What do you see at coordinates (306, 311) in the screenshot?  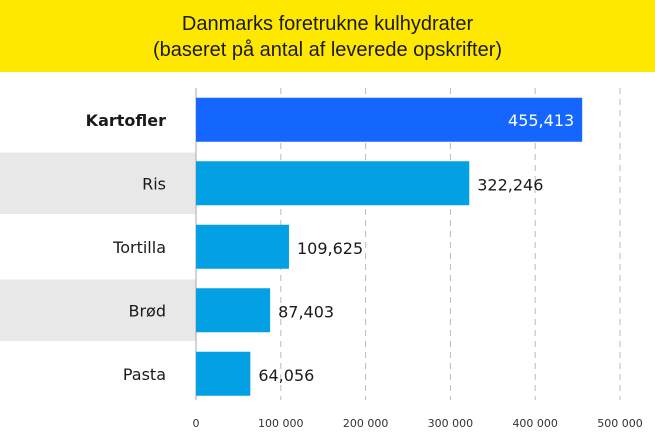 I see `data-label: 87,403` at bounding box center [306, 311].